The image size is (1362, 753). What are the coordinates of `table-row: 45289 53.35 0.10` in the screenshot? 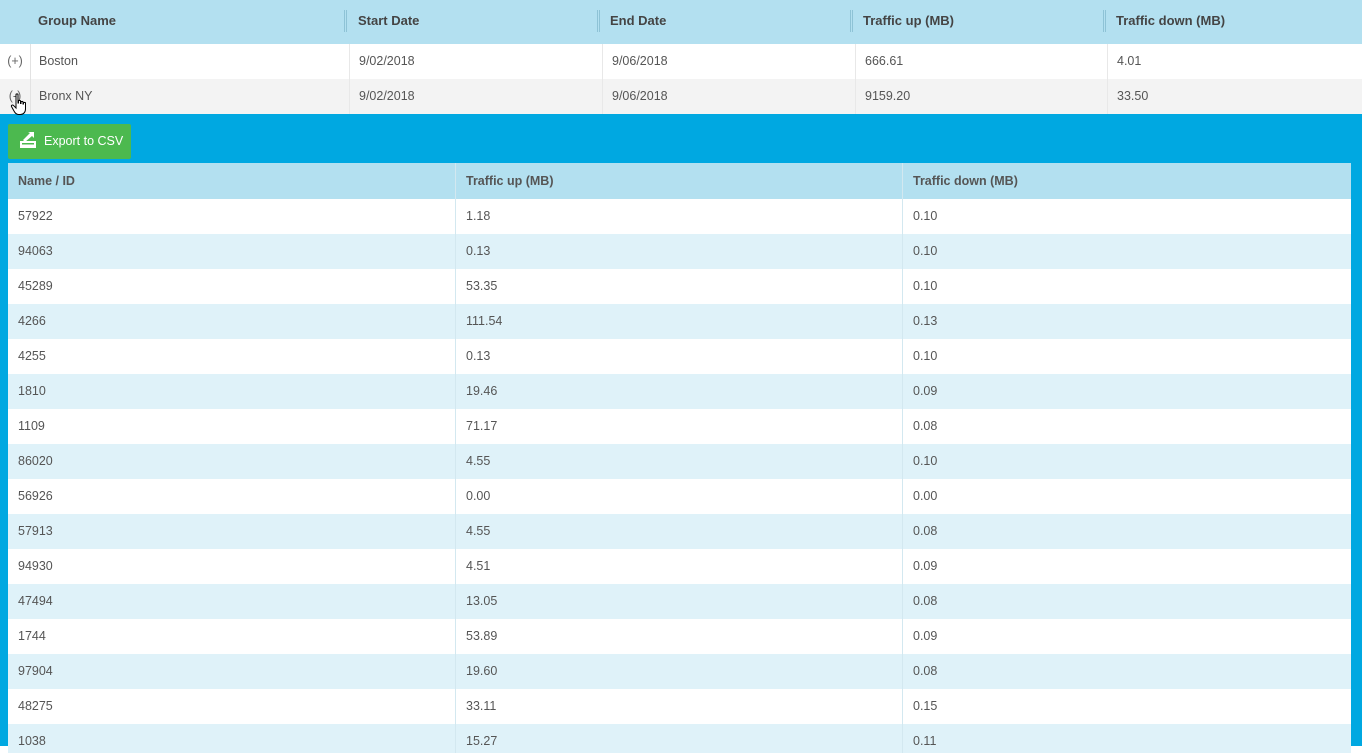 It's located at (679, 286).